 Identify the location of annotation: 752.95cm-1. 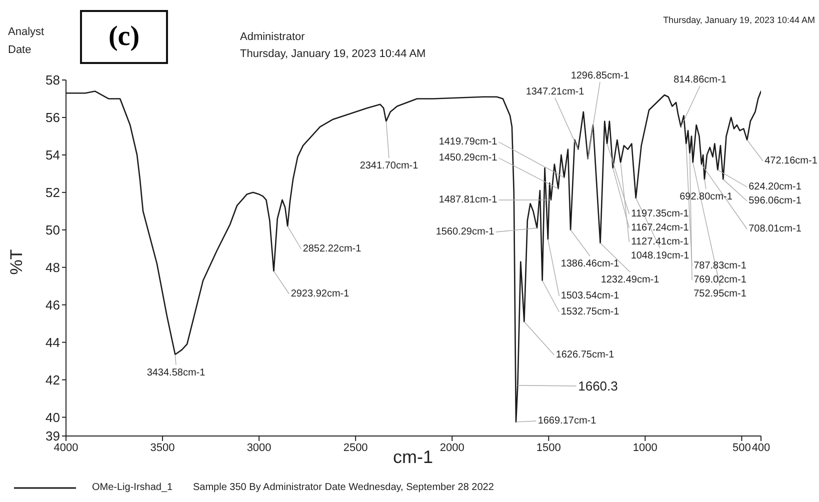
(720, 294).